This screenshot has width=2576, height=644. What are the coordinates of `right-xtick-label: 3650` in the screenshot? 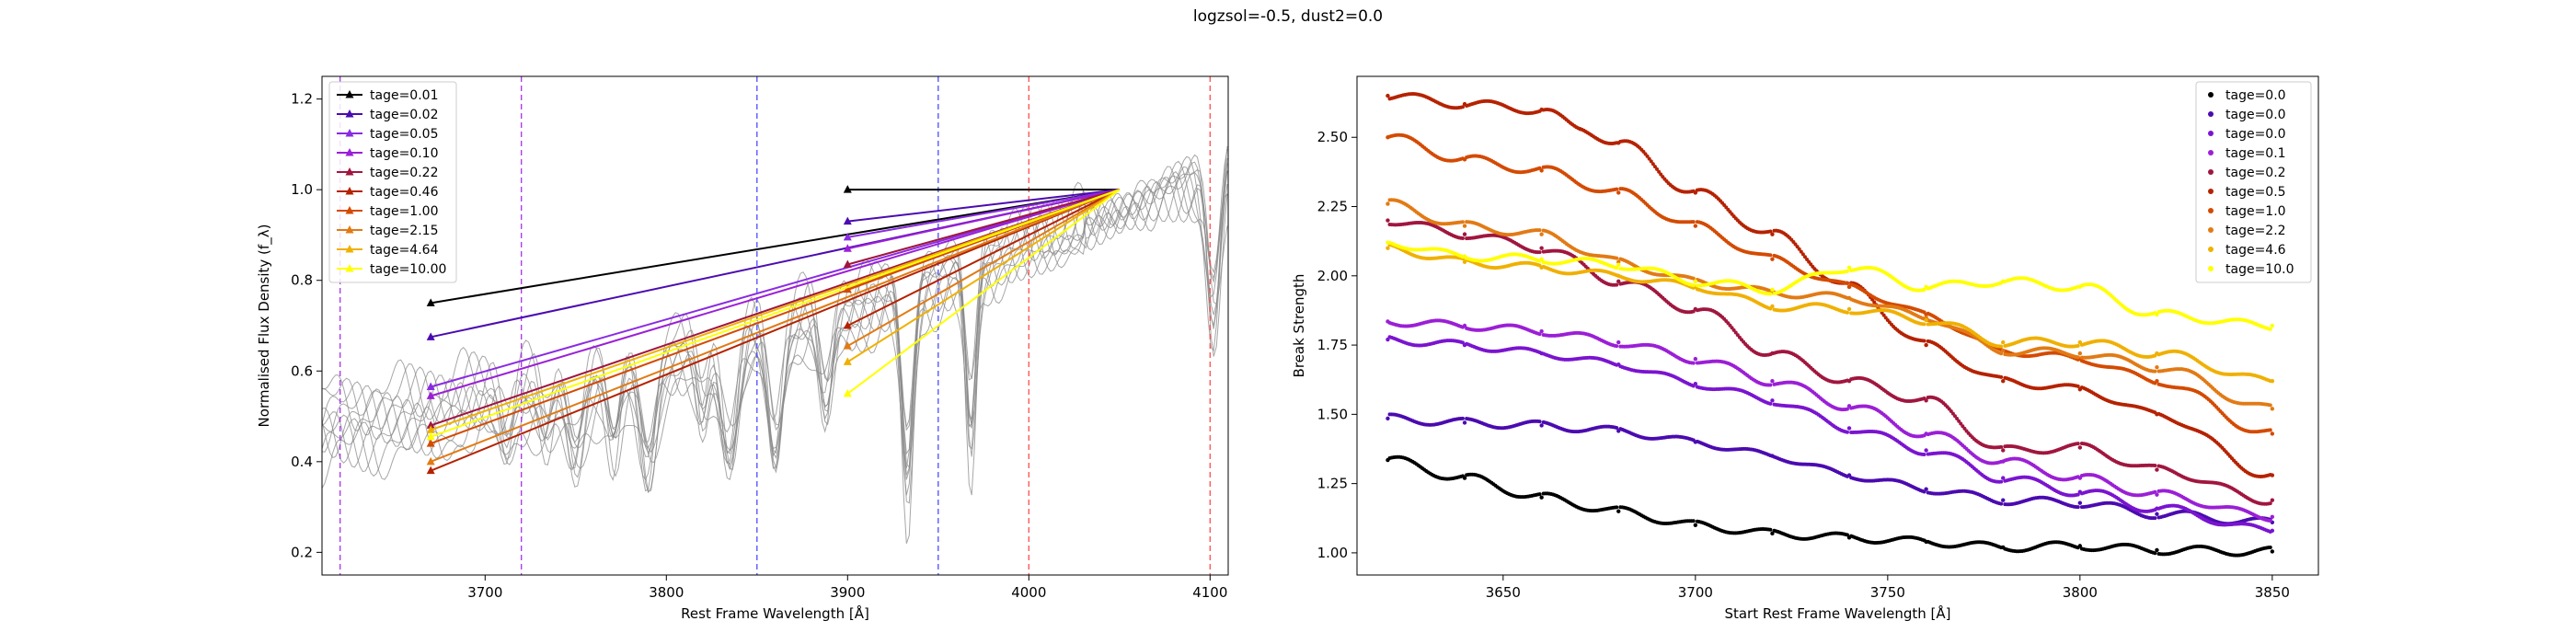 It's located at (1503, 592).